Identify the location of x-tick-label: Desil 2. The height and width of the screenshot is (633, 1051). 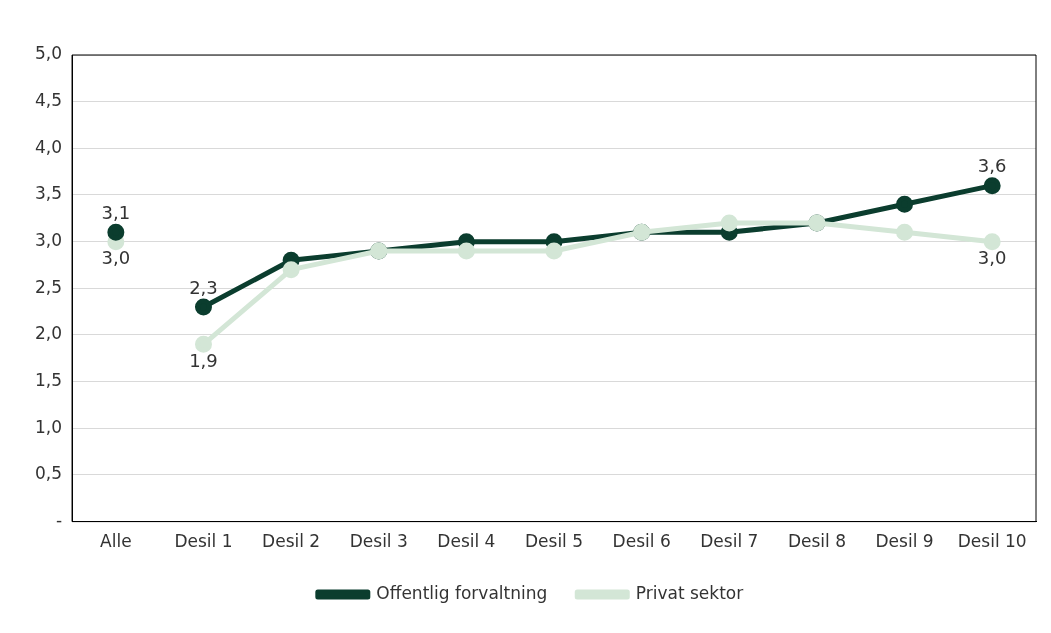
(291, 541).